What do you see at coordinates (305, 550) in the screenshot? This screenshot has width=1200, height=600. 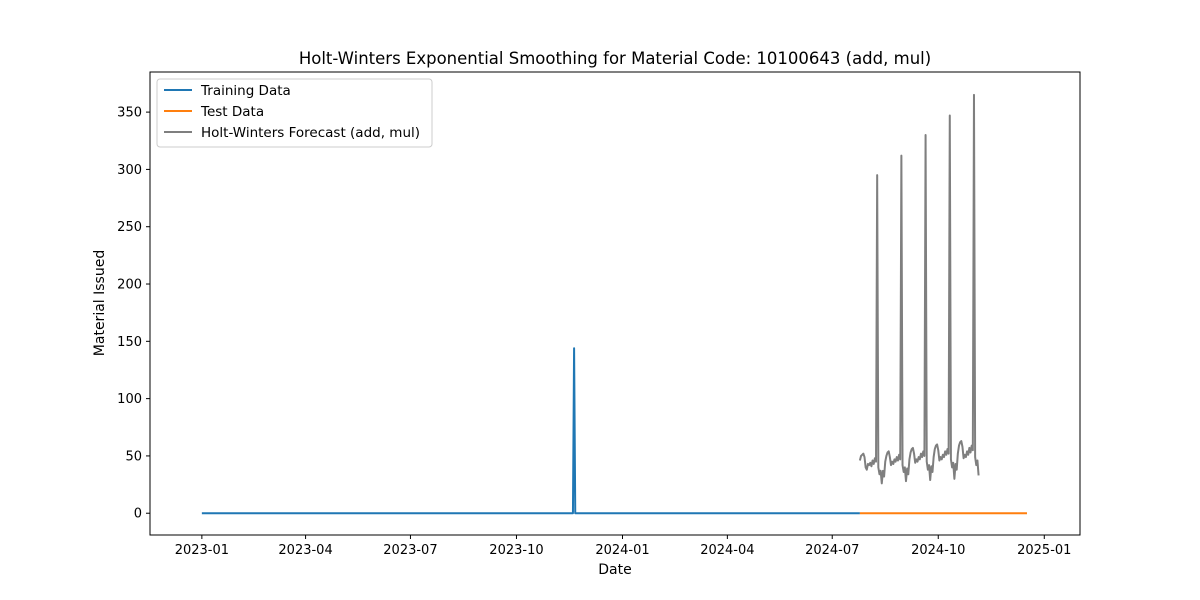 I see `x-tick-label: 2023-04` at bounding box center [305, 550].